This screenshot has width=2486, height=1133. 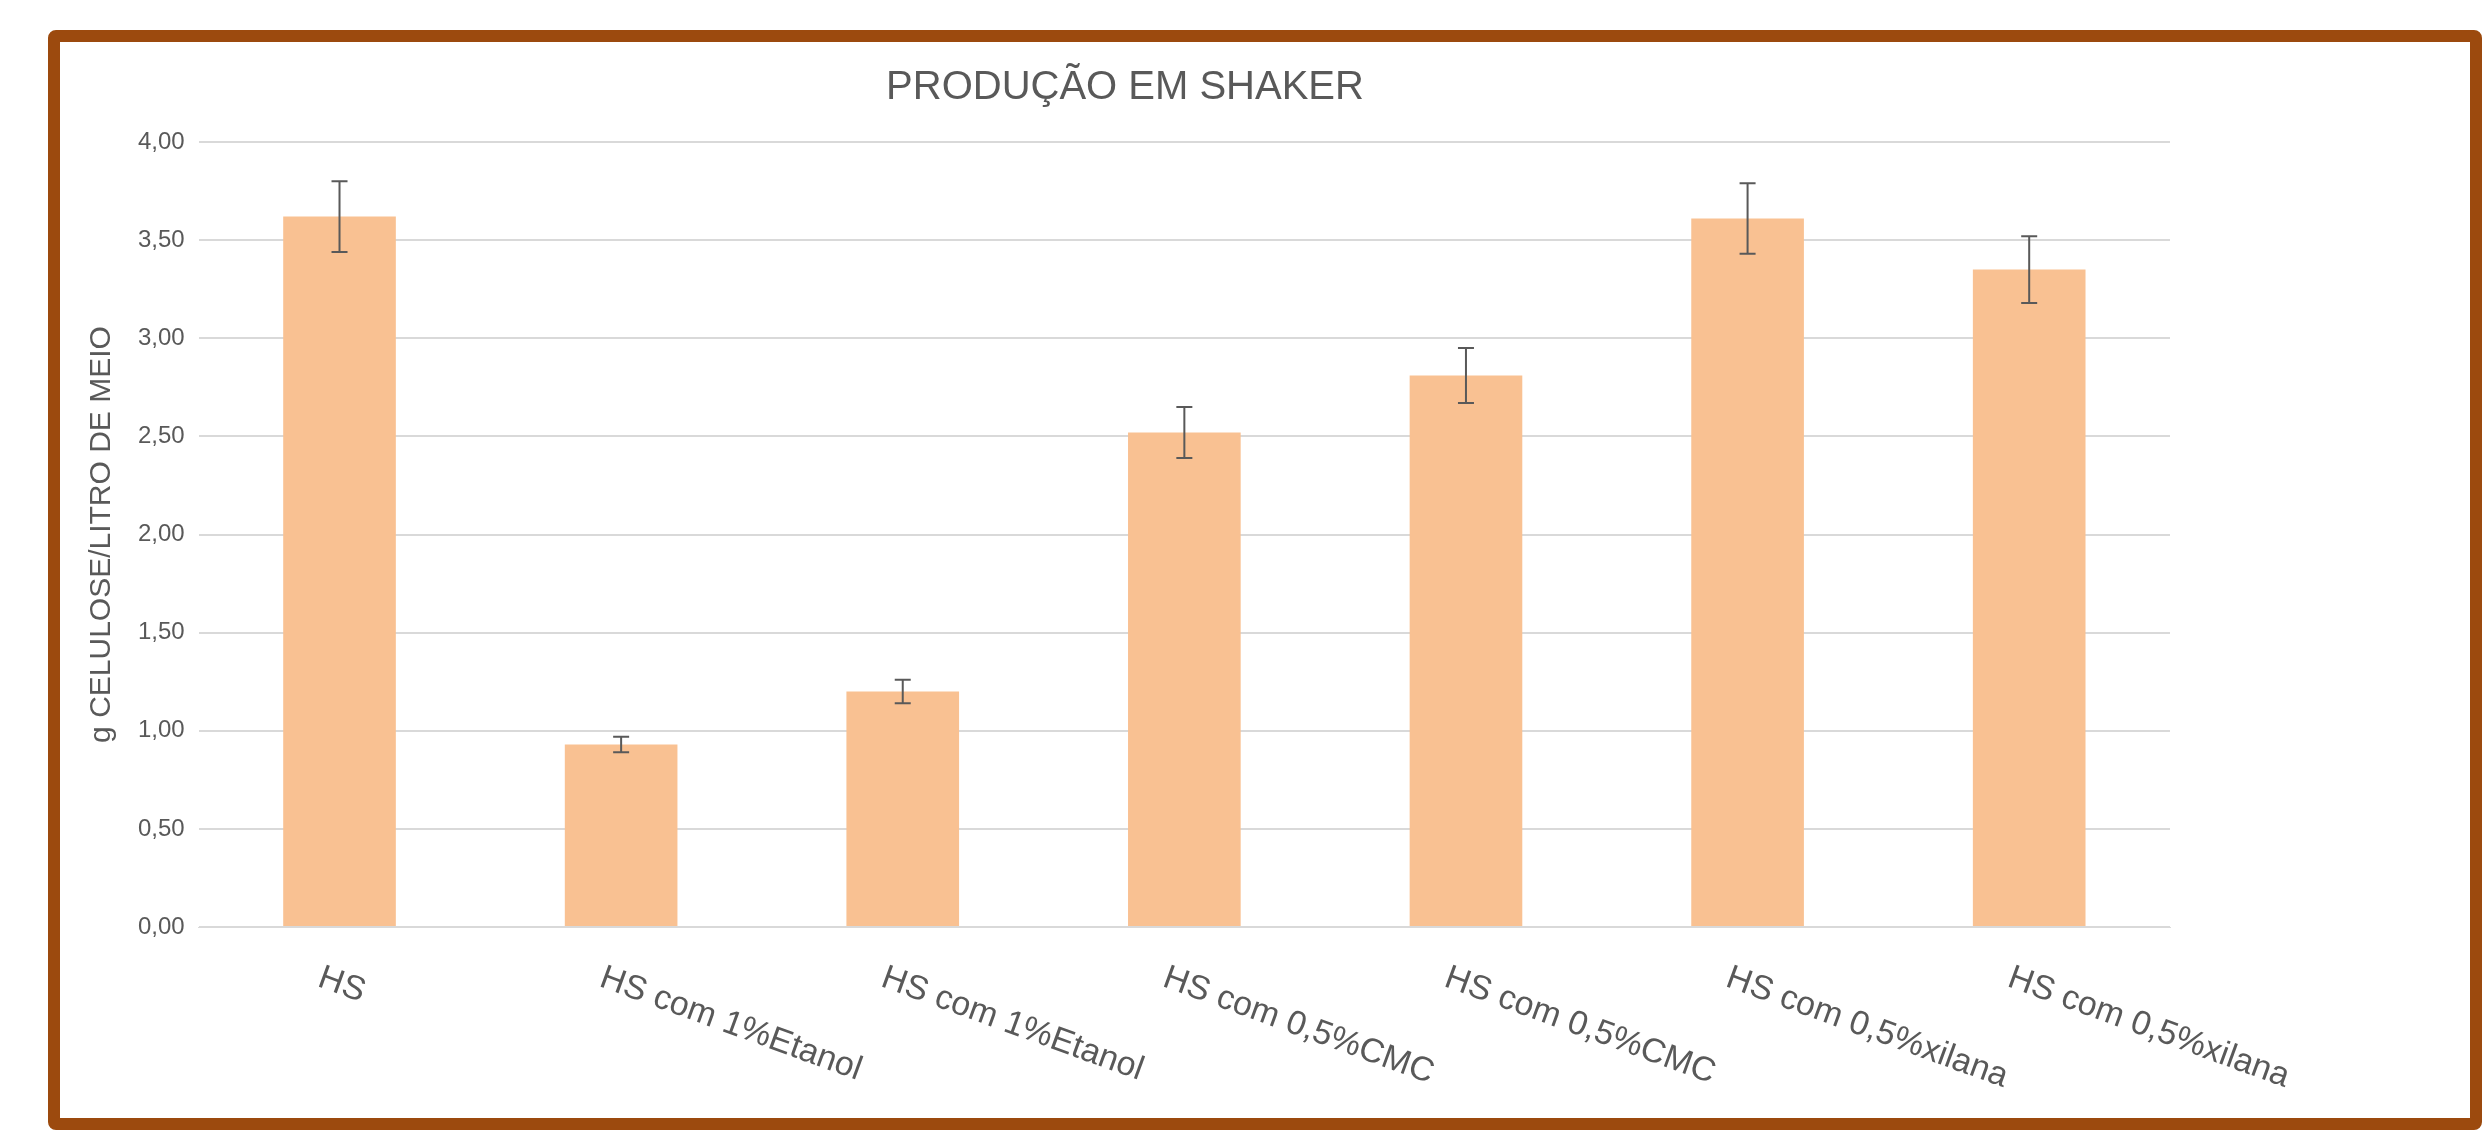 What do you see at coordinates (161, 827) in the screenshot?
I see `y-tick-label: 0,50` at bounding box center [161, 827].